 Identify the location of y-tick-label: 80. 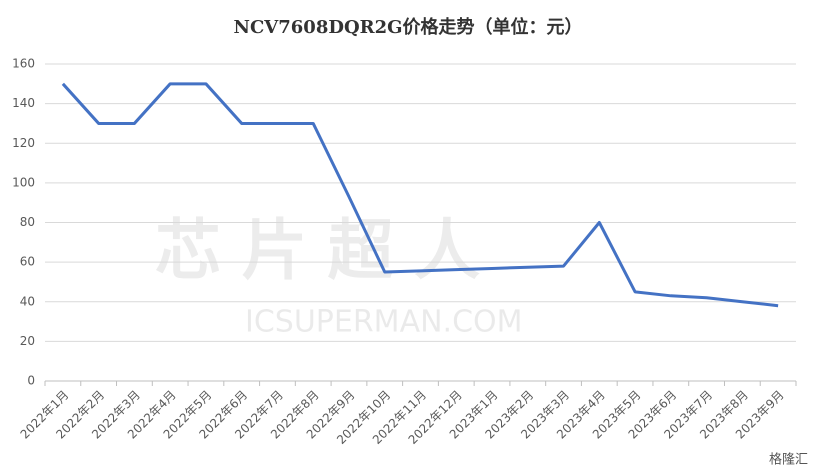
(27, 222).